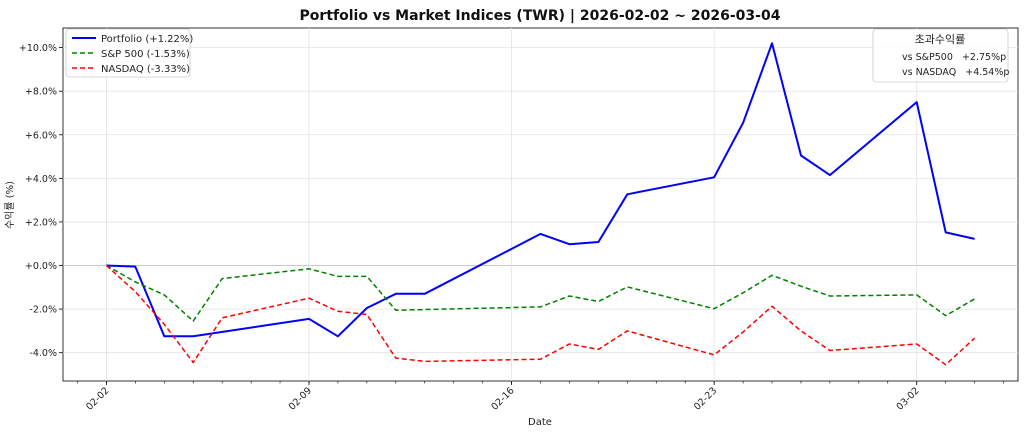  I want to click on legend-entry-nasdaq: NASDAQ (-3.33%), so click(145, 69).